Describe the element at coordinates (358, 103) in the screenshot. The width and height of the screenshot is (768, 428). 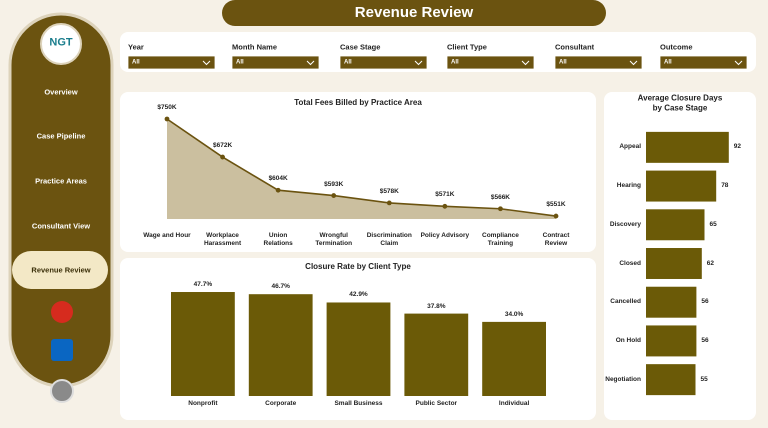
I see `chart-title: Total Fees Billed by Practice Area` at that location.